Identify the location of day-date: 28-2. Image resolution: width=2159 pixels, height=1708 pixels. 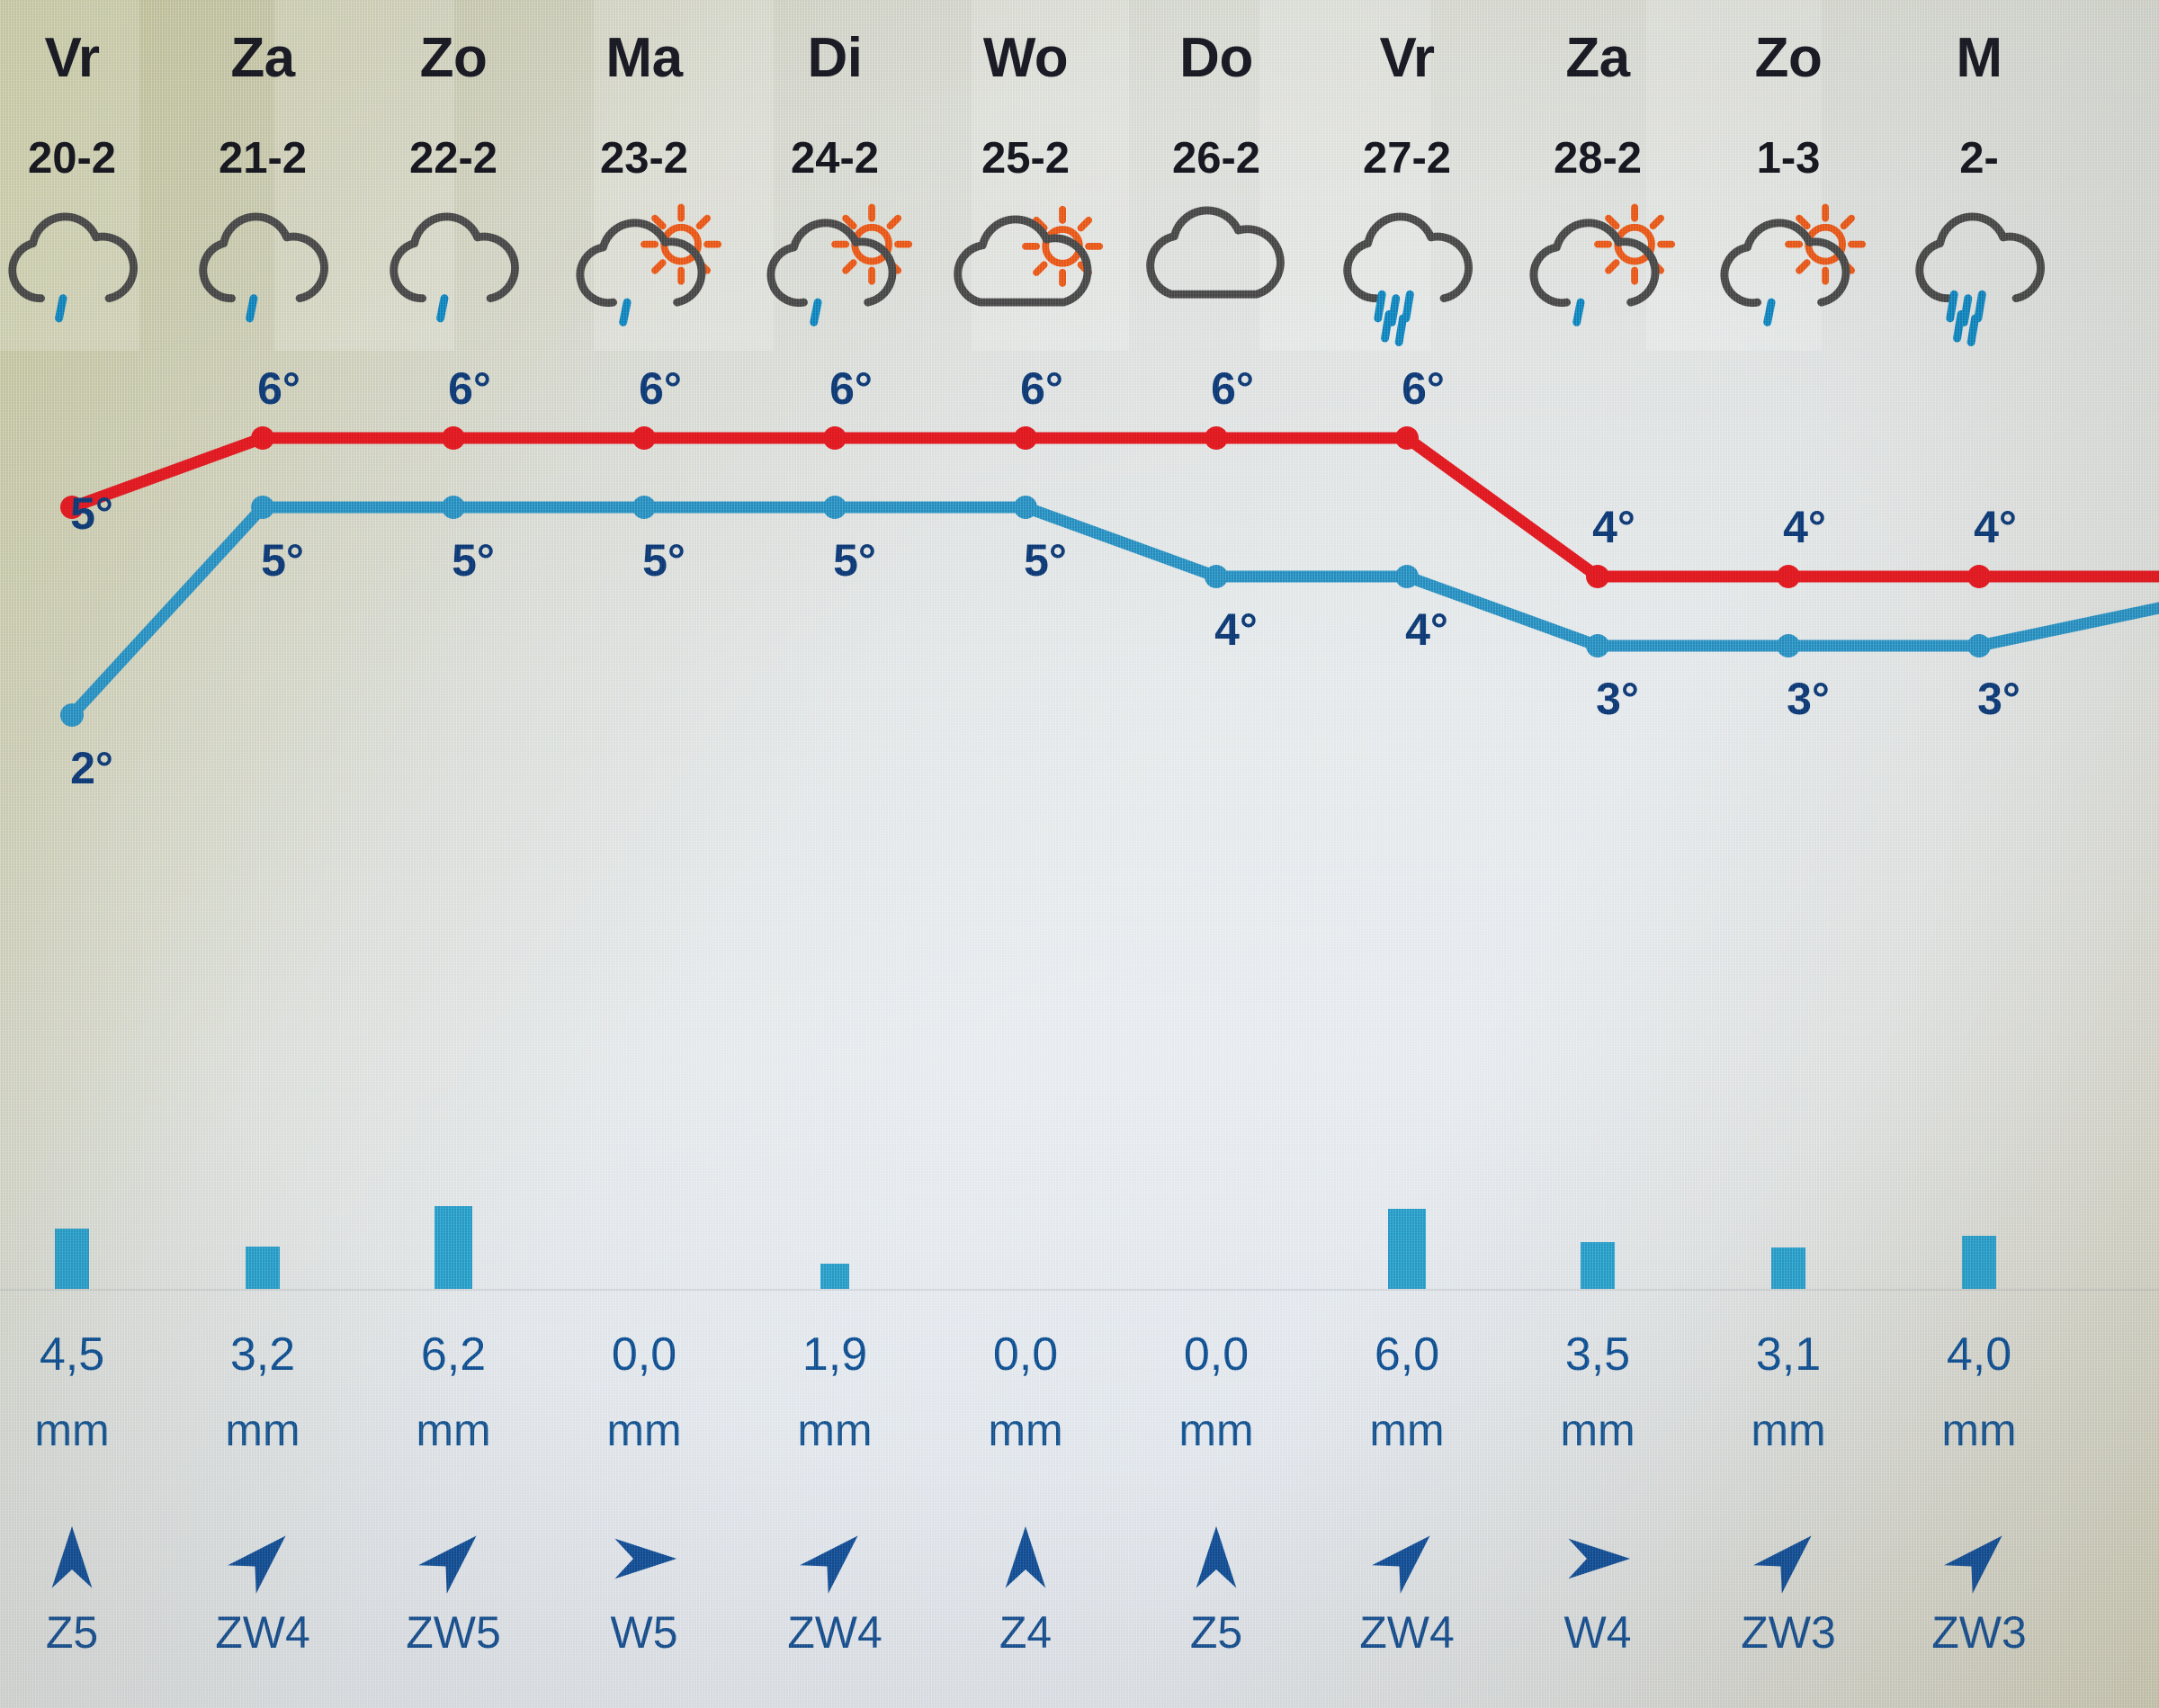
(1598, 158).